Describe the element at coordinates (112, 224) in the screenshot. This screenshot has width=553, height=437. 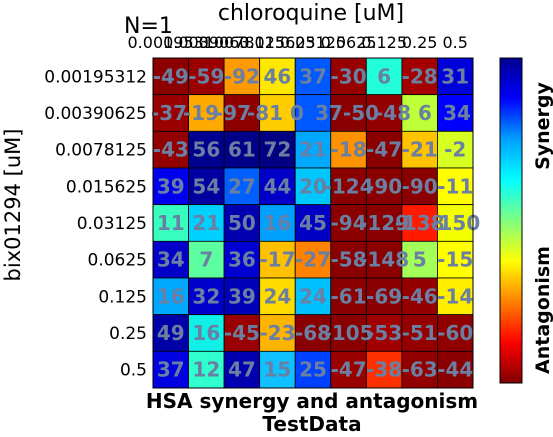
I see `y-tick-label: 0.03125` at that location.